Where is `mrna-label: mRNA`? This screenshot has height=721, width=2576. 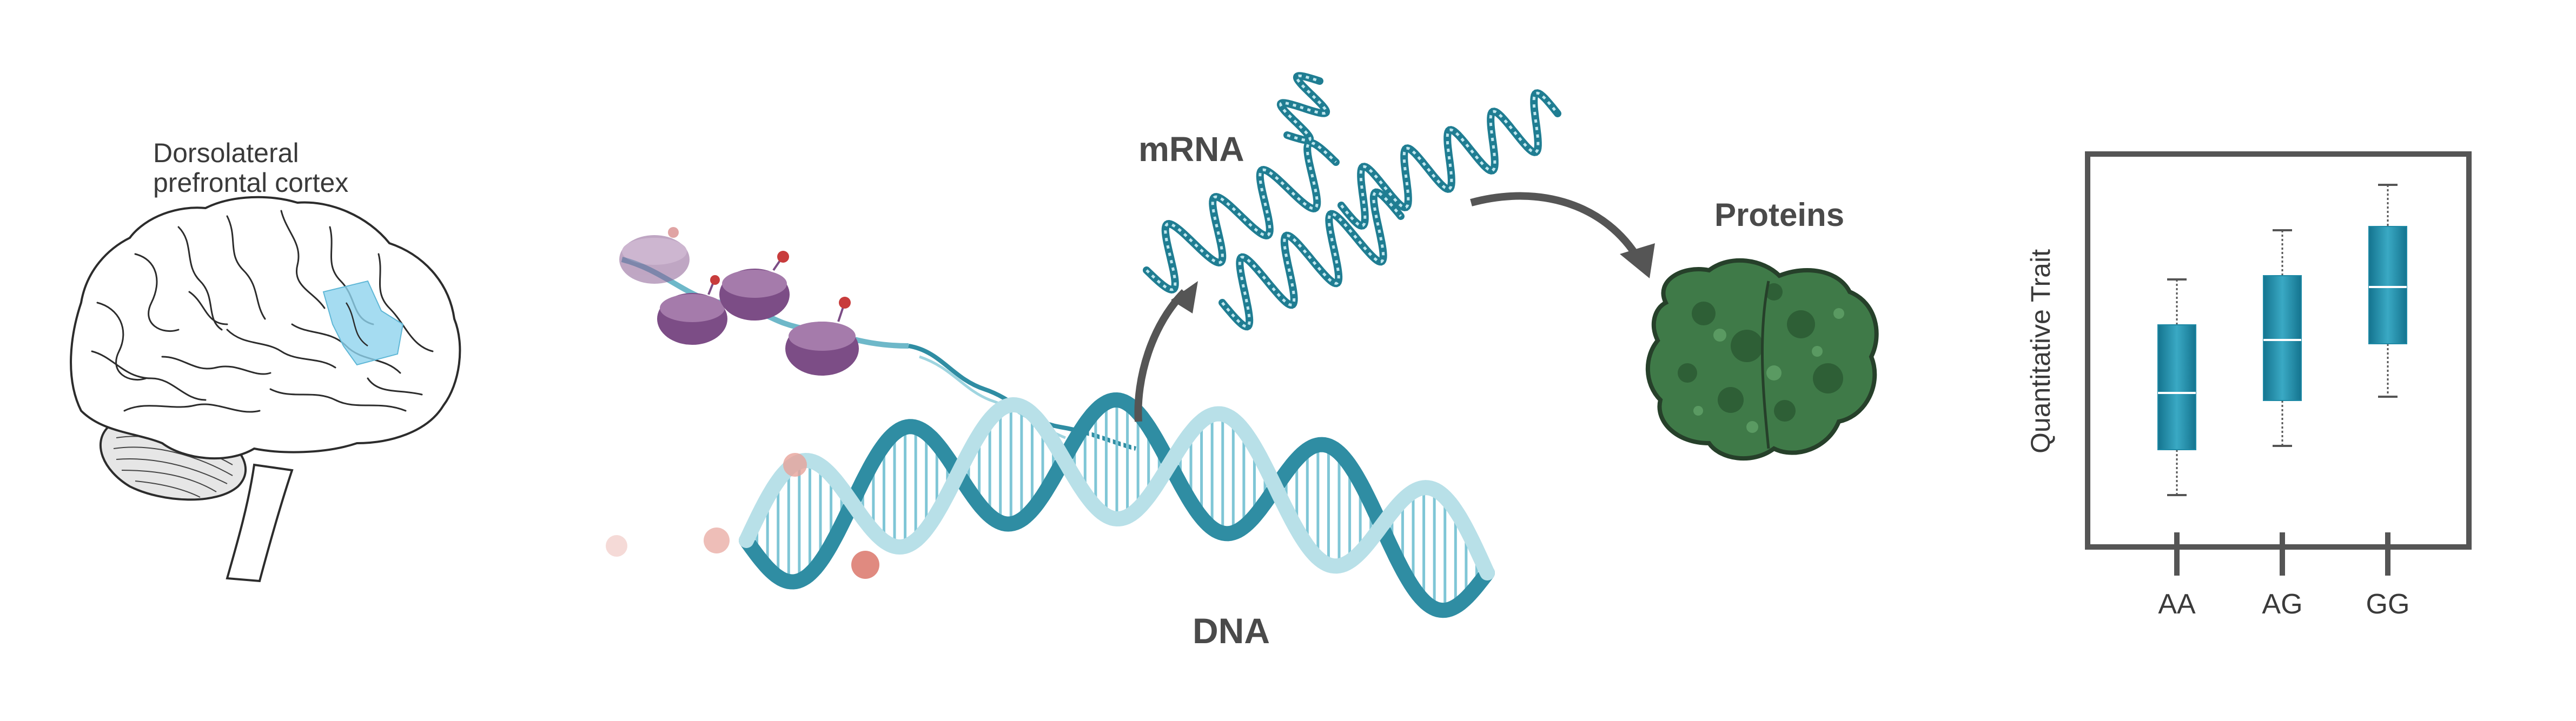 mrna-label: mRNA is located at coordinates (1191, 149).